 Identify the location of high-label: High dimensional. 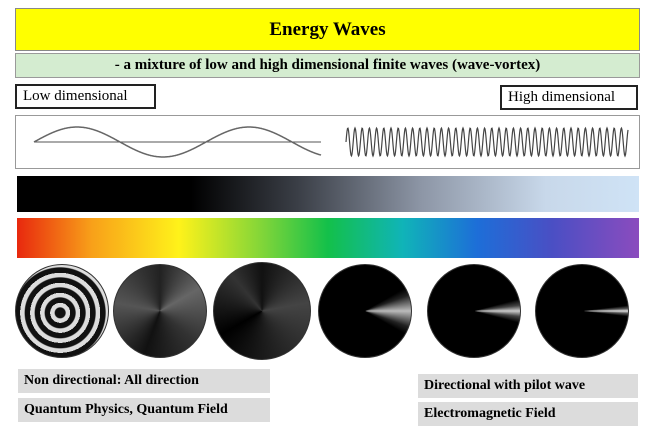
(569, 97).